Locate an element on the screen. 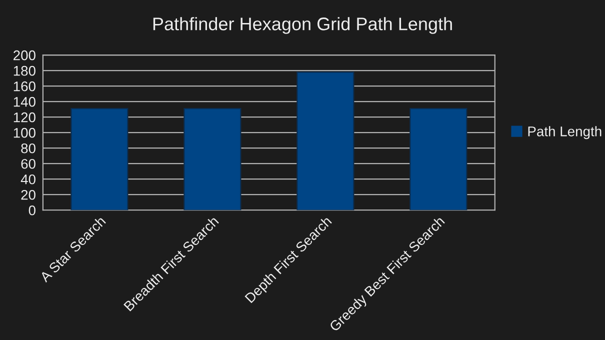 The width and height of the screenshot is (605, 340). y-tick-label: 0 is located at coordinates (32, 210).